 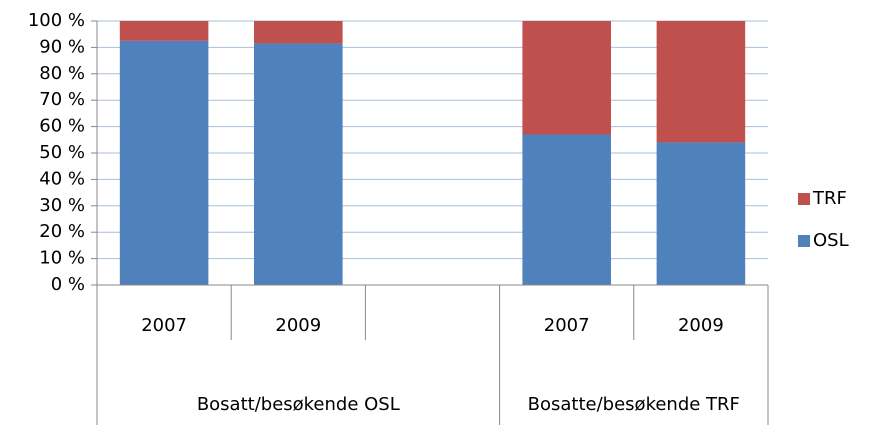 I want to click on legend-label: TRF, so click(x=829, y=198).